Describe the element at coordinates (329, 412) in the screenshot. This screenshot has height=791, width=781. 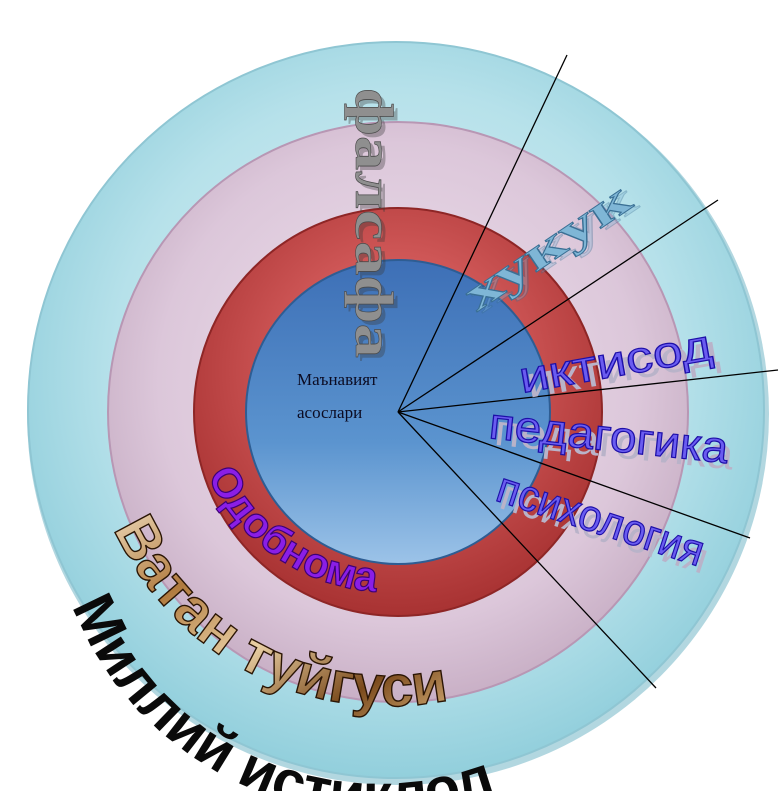
I see `center-label-line2: асослари` at that location.